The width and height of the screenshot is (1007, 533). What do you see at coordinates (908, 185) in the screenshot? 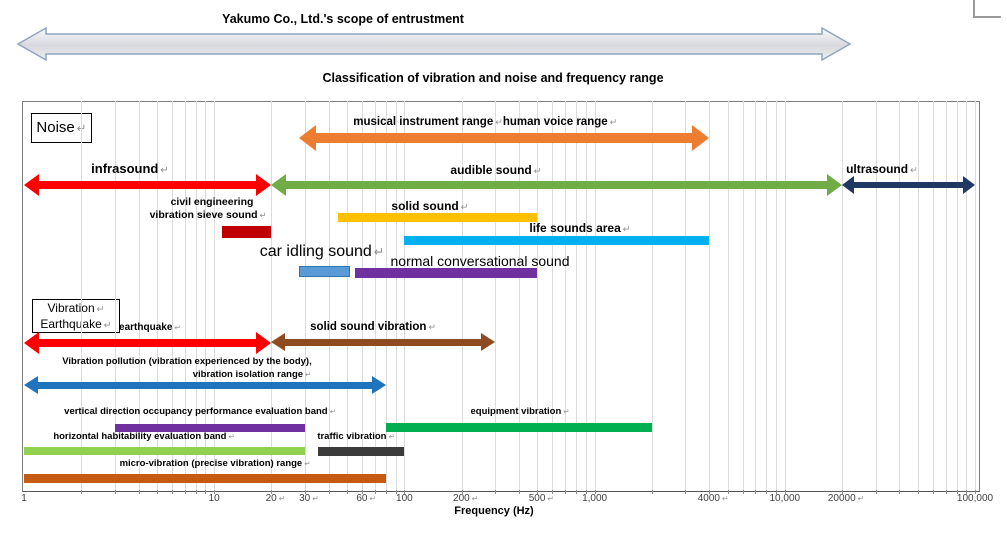
I see `range-ultrasound-body` at bounding box center [908, 185].